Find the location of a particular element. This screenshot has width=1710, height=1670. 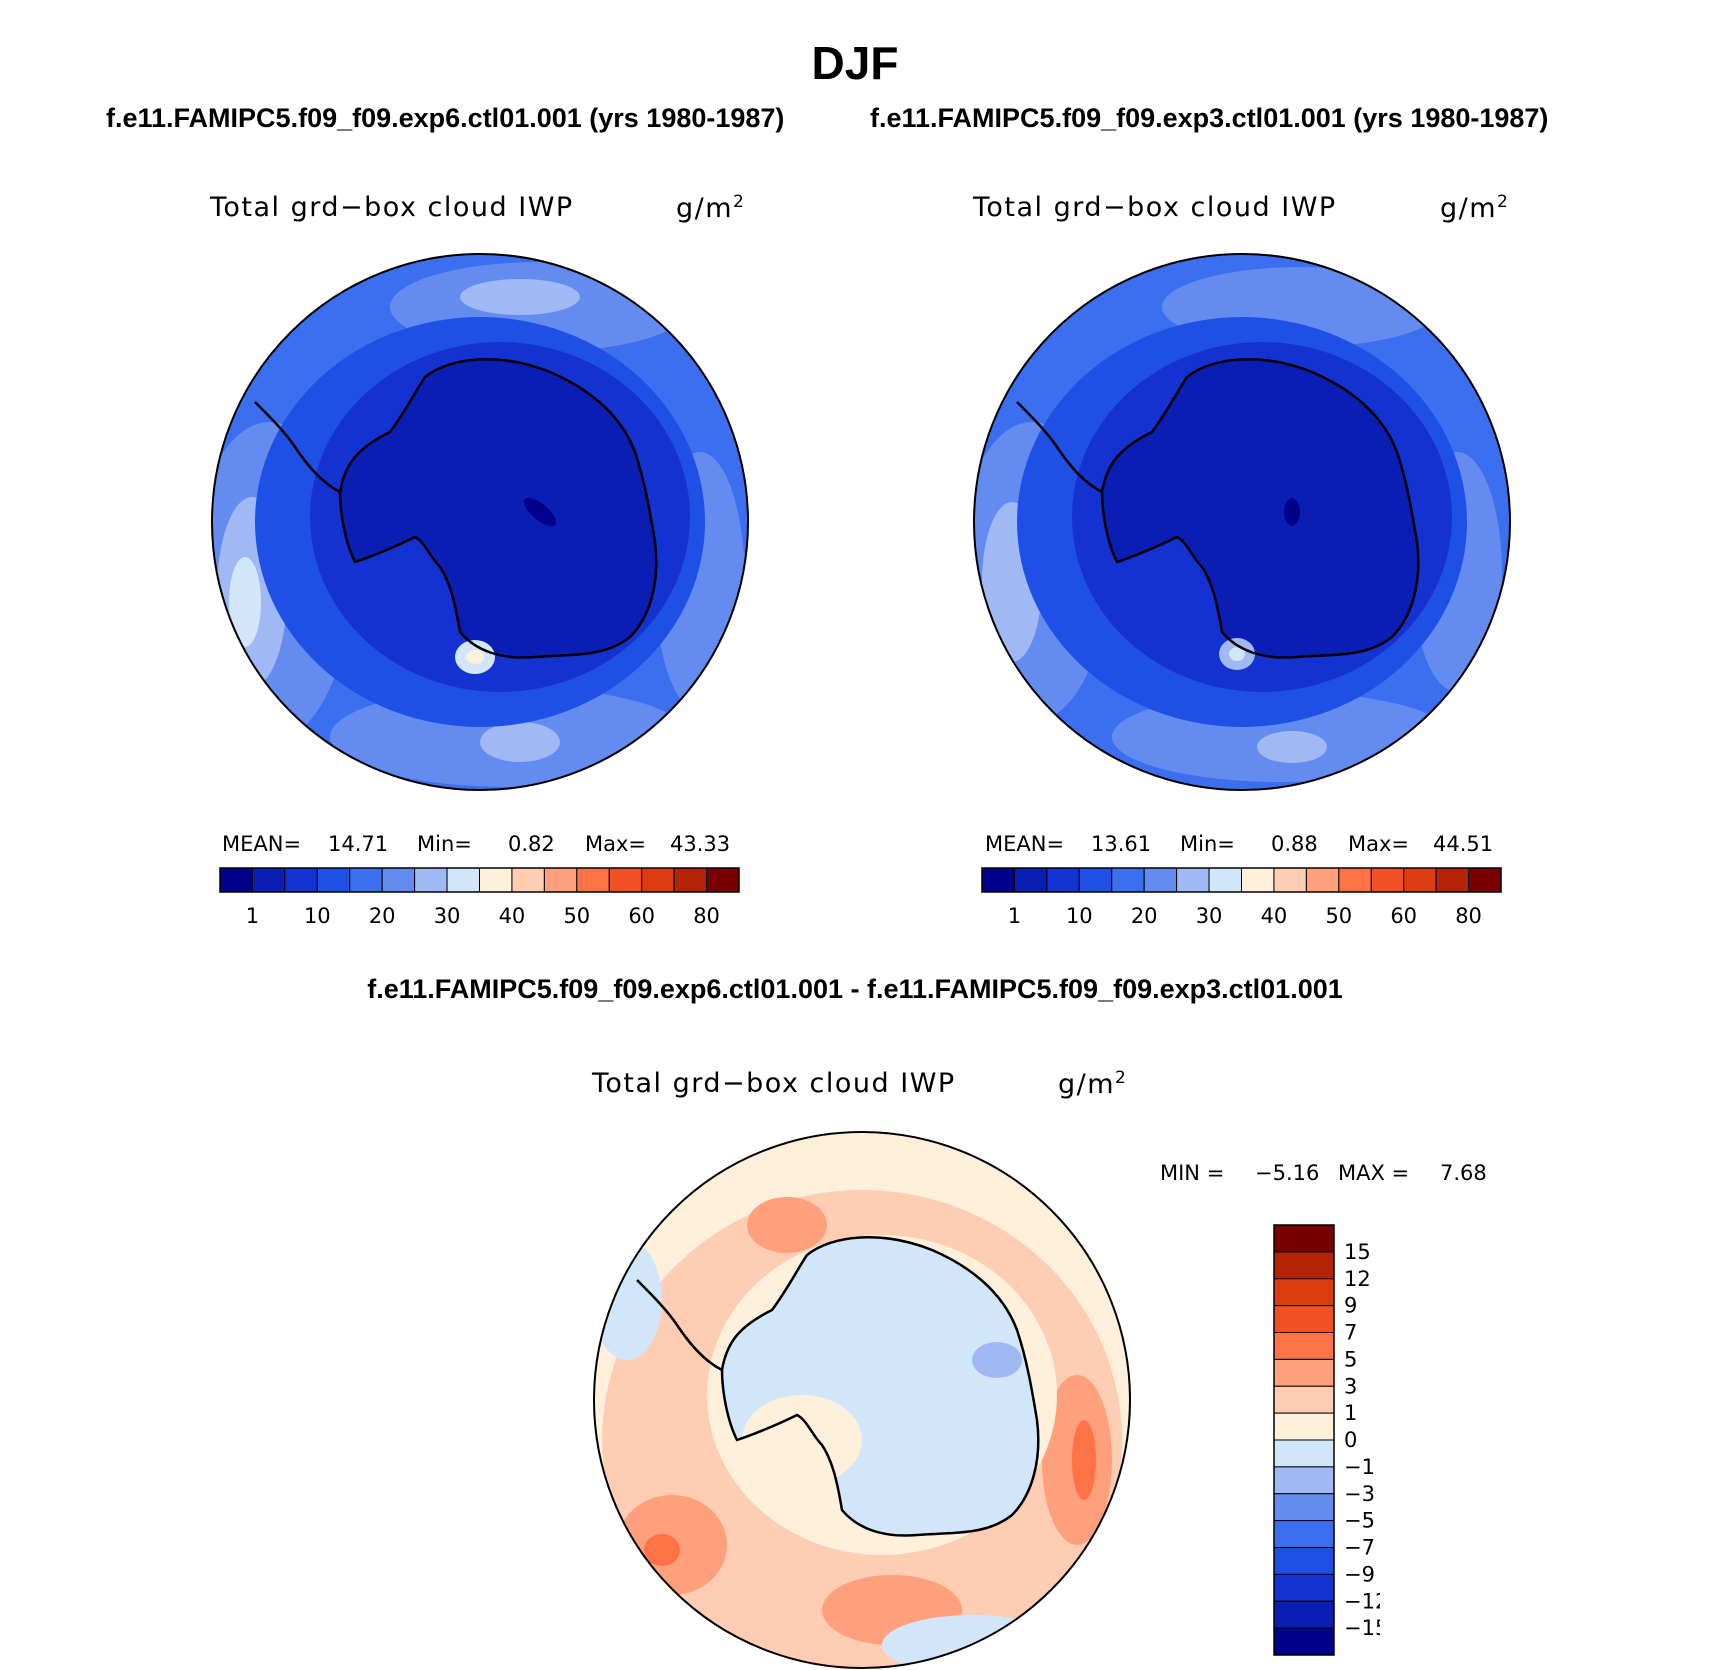

diff-max-label: MAX = is located at coordinates (1374, 1173).